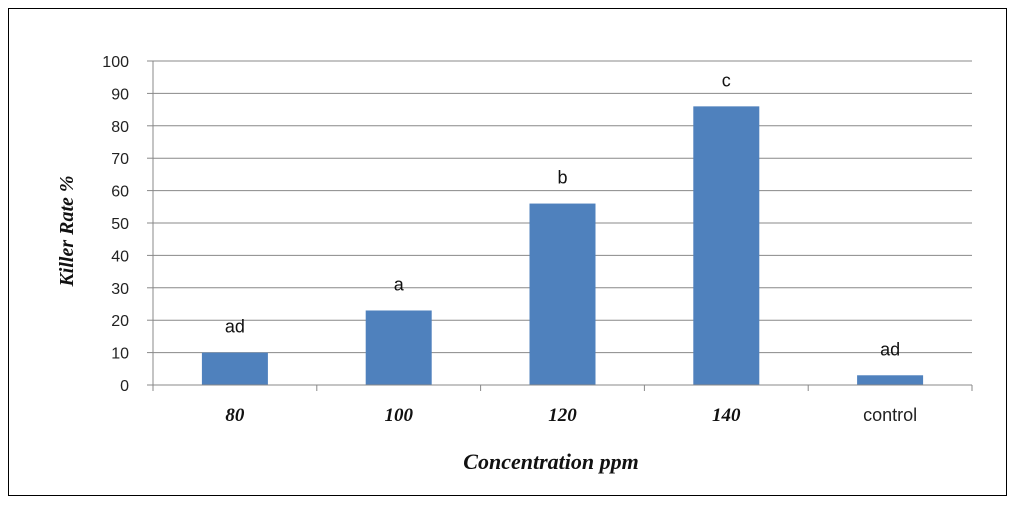  Describe the element at coordinates (120, 159) in the screenshot. I see `y-tick-label: 70` at that location.